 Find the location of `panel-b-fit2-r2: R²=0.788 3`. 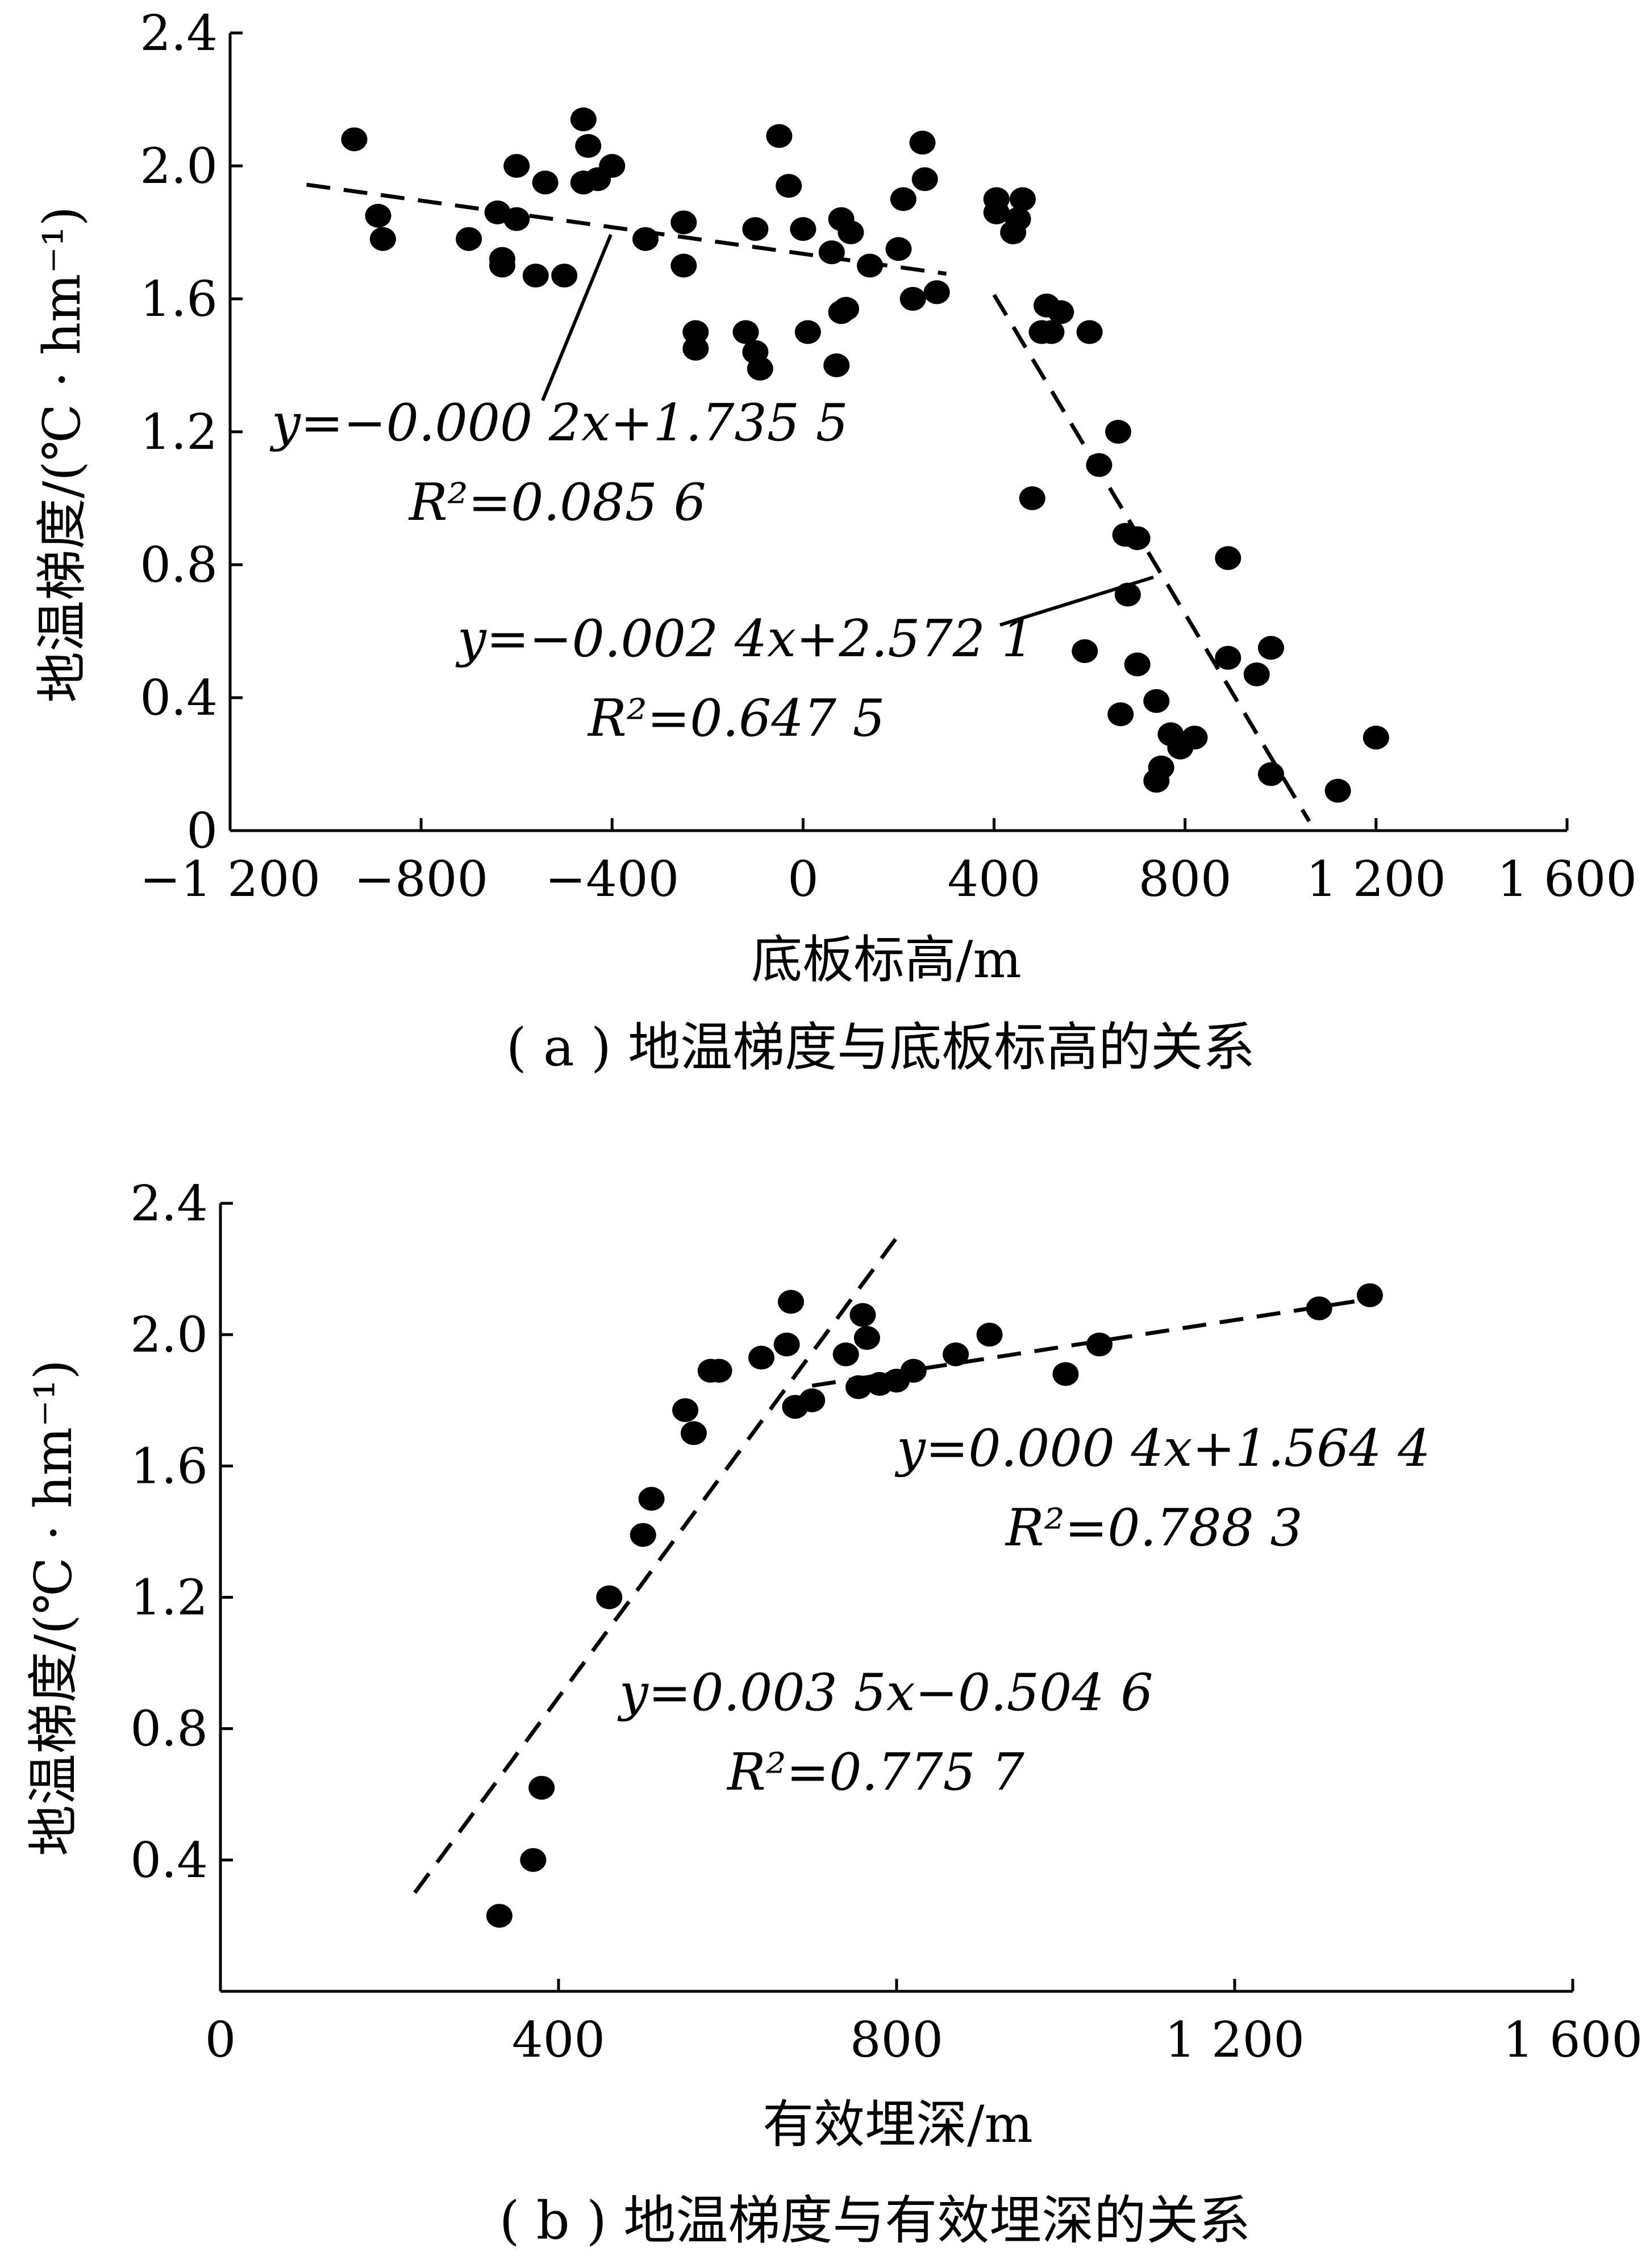

panel-b-fit2-r2: R²=0.788 3 is located at coordinates (1154, 1528).